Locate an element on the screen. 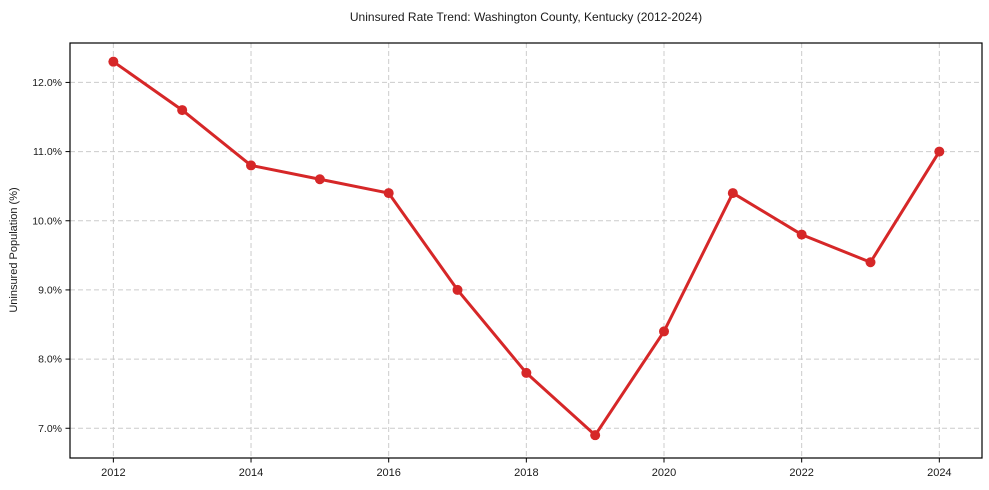 The height and width of the screenshot is (490, 989). y-tick-label: 8.0% is located at coordinates (50, 360).